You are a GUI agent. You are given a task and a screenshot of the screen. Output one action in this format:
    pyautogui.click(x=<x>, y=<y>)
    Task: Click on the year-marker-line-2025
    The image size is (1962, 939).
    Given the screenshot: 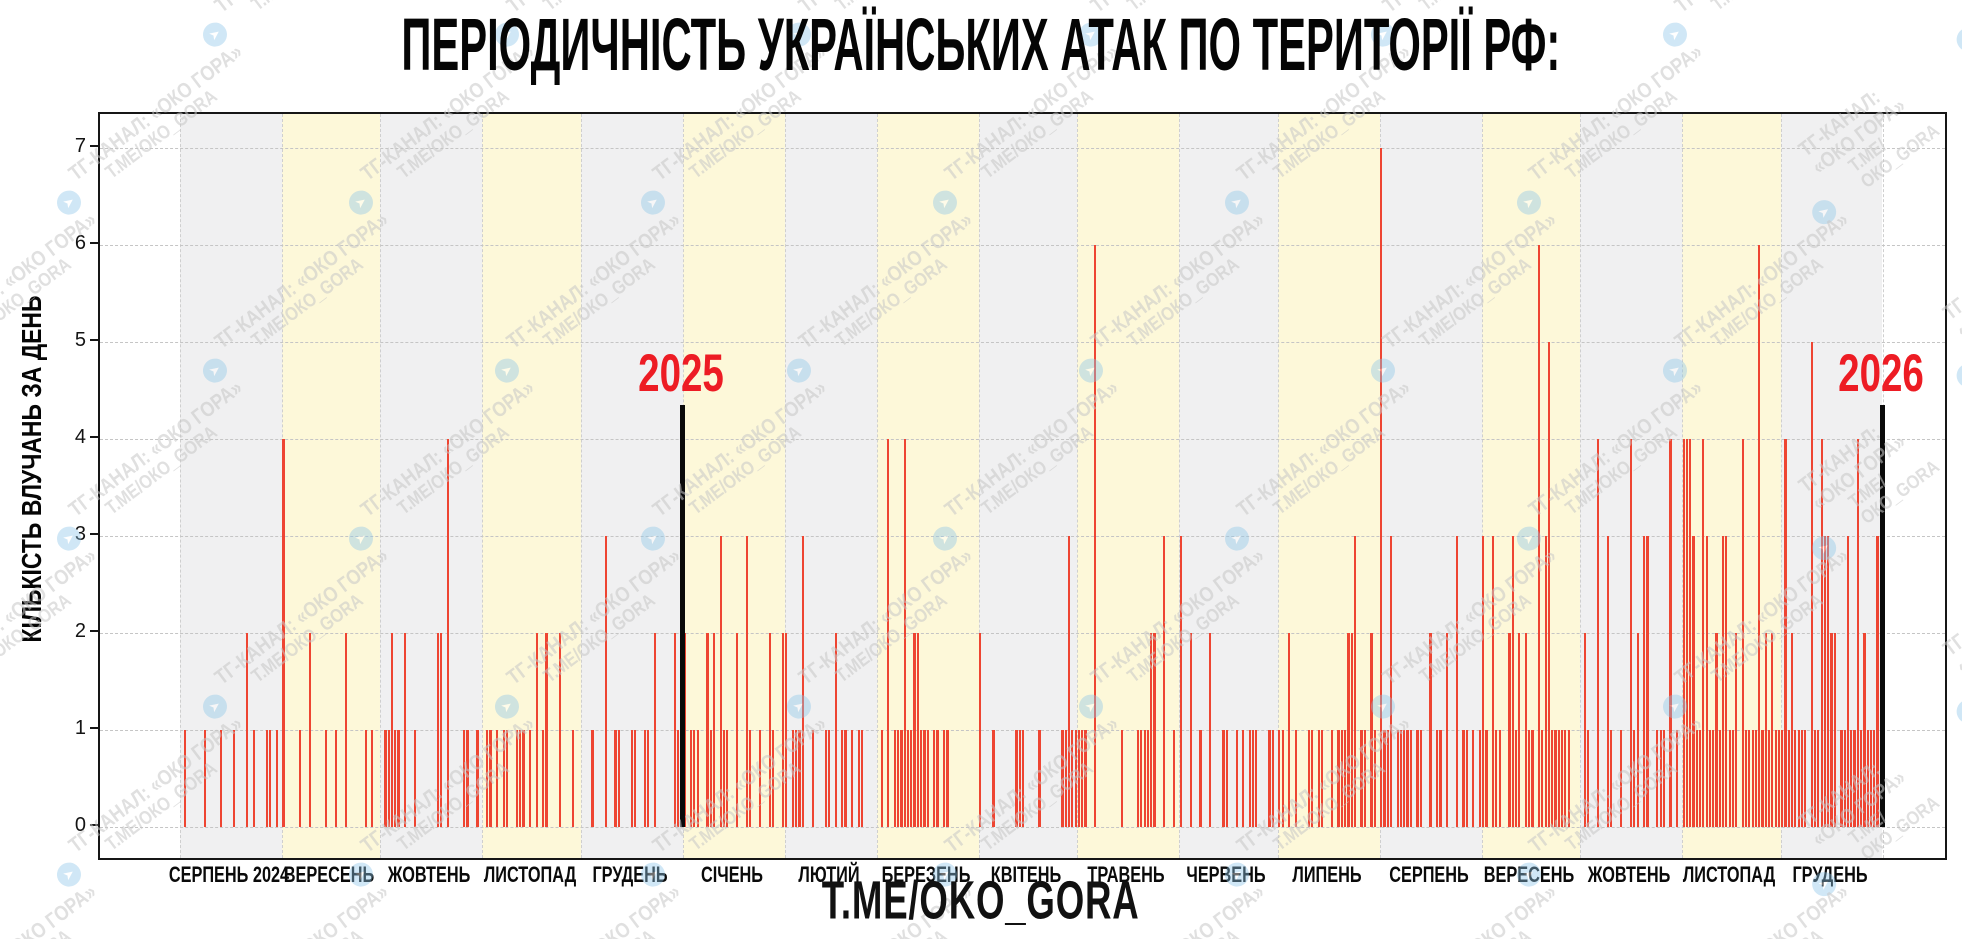 What is the action you would take?
    pyautogui.click(x=683, y=616)
    